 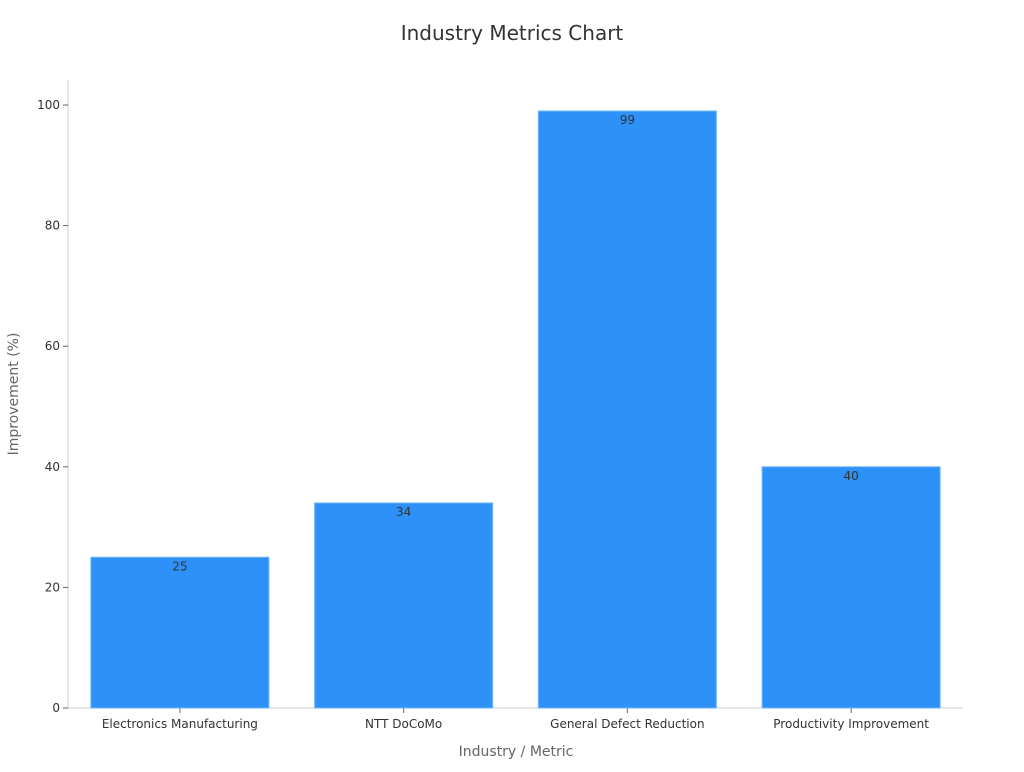 What do you see at coordinates (627, 120) in the screenshot?
I see `bar-data-label: 99` at bounding box center [627, 120].